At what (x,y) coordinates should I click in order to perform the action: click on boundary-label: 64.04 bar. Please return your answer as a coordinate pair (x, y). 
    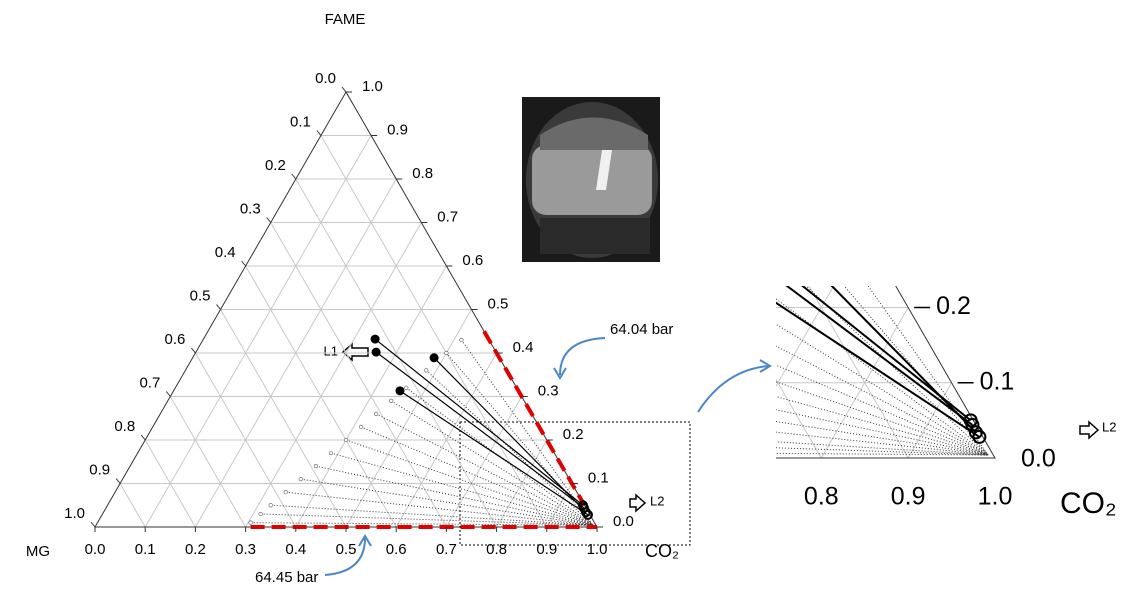
    Looking at the image, I should click on (641, 329).